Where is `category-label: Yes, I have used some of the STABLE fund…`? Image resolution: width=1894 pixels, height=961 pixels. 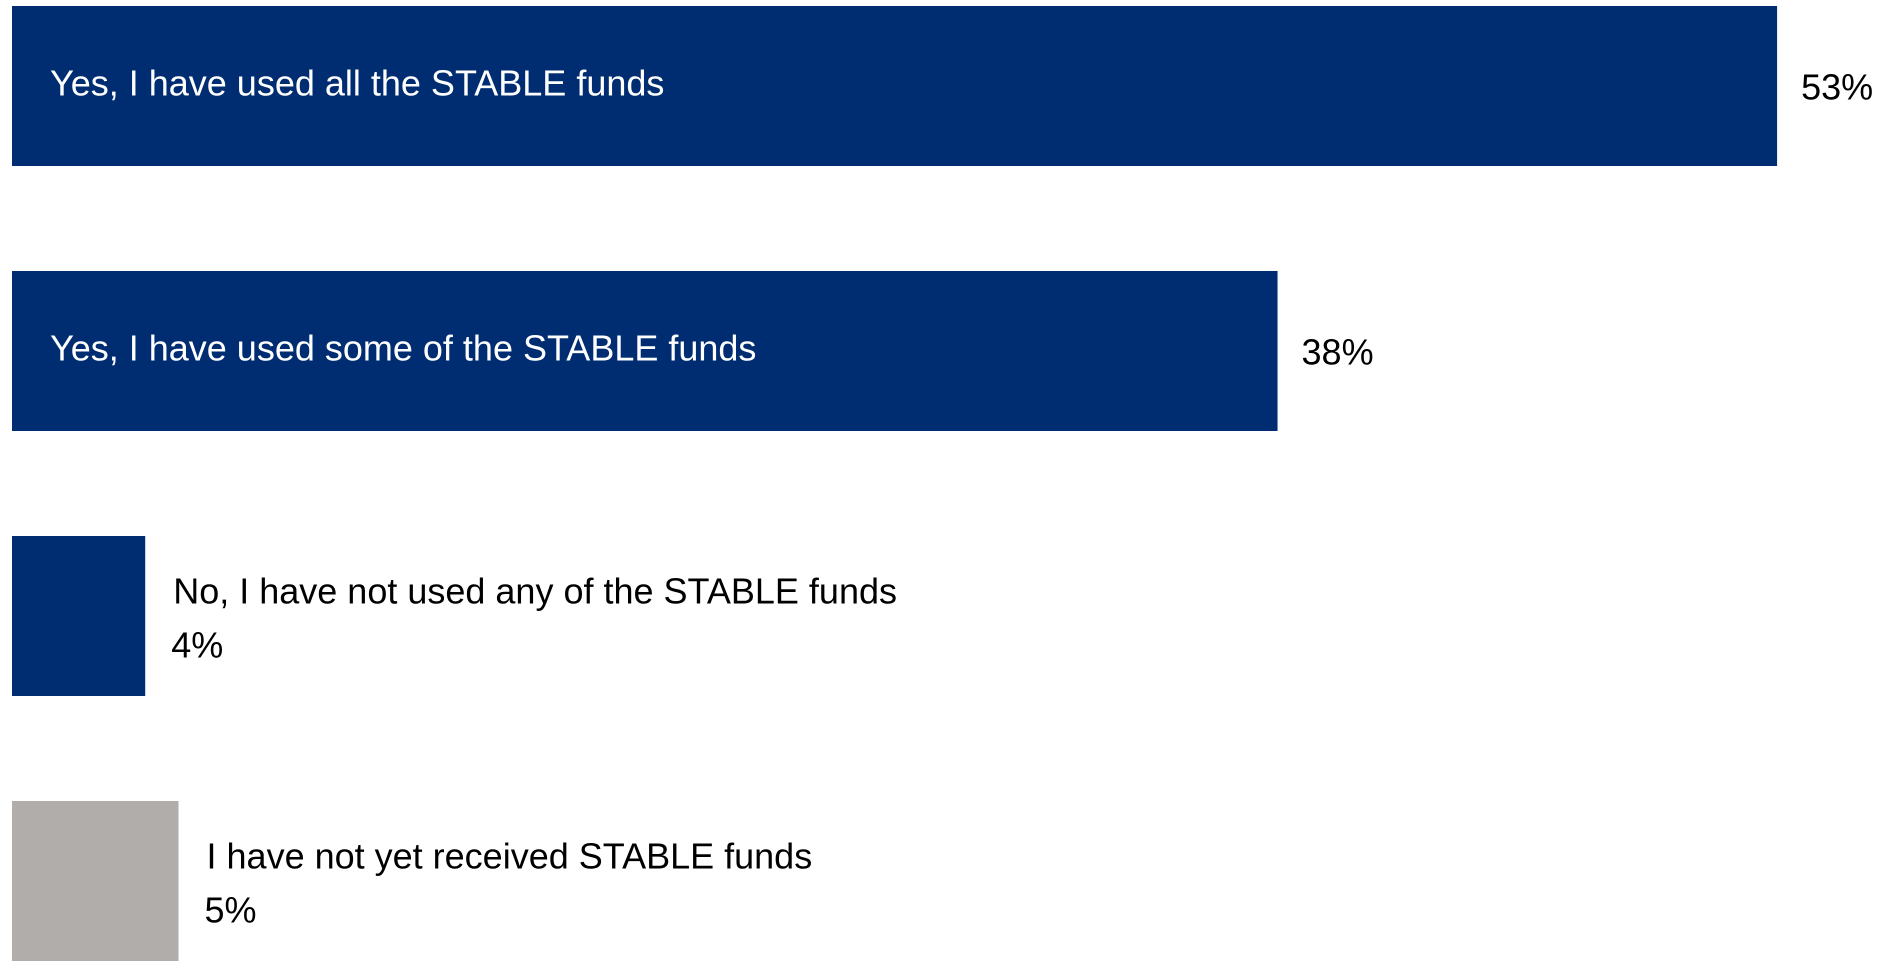
category-label: Yes, I have used some of the STABLE fund… is located at coordinates (403, 348).